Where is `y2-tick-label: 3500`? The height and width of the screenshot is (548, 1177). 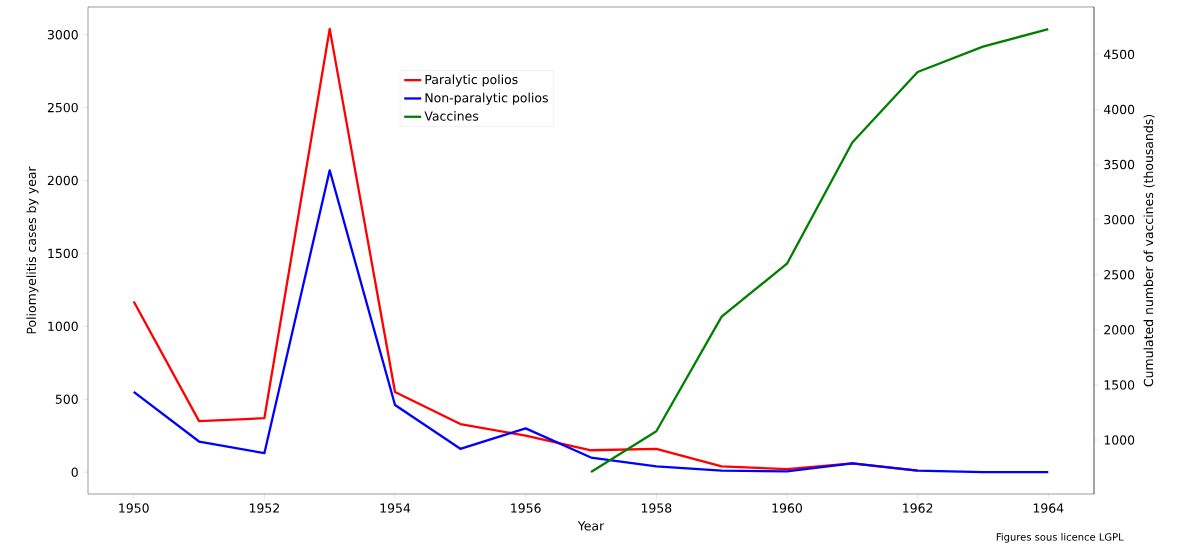
y2-tick-label: 3500 is located at coordinates (1119, 164).